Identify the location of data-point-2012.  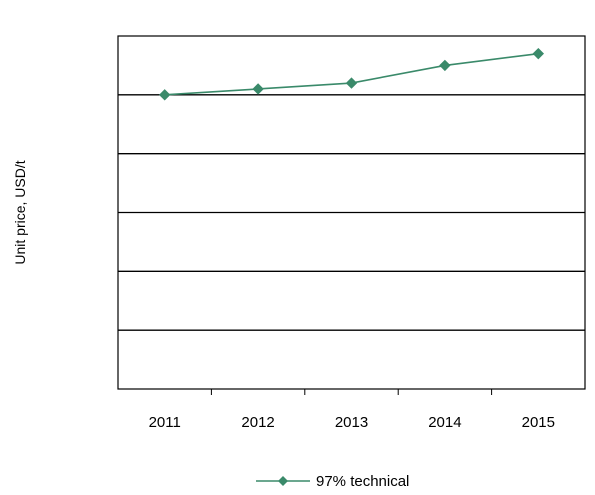
(258, 89).